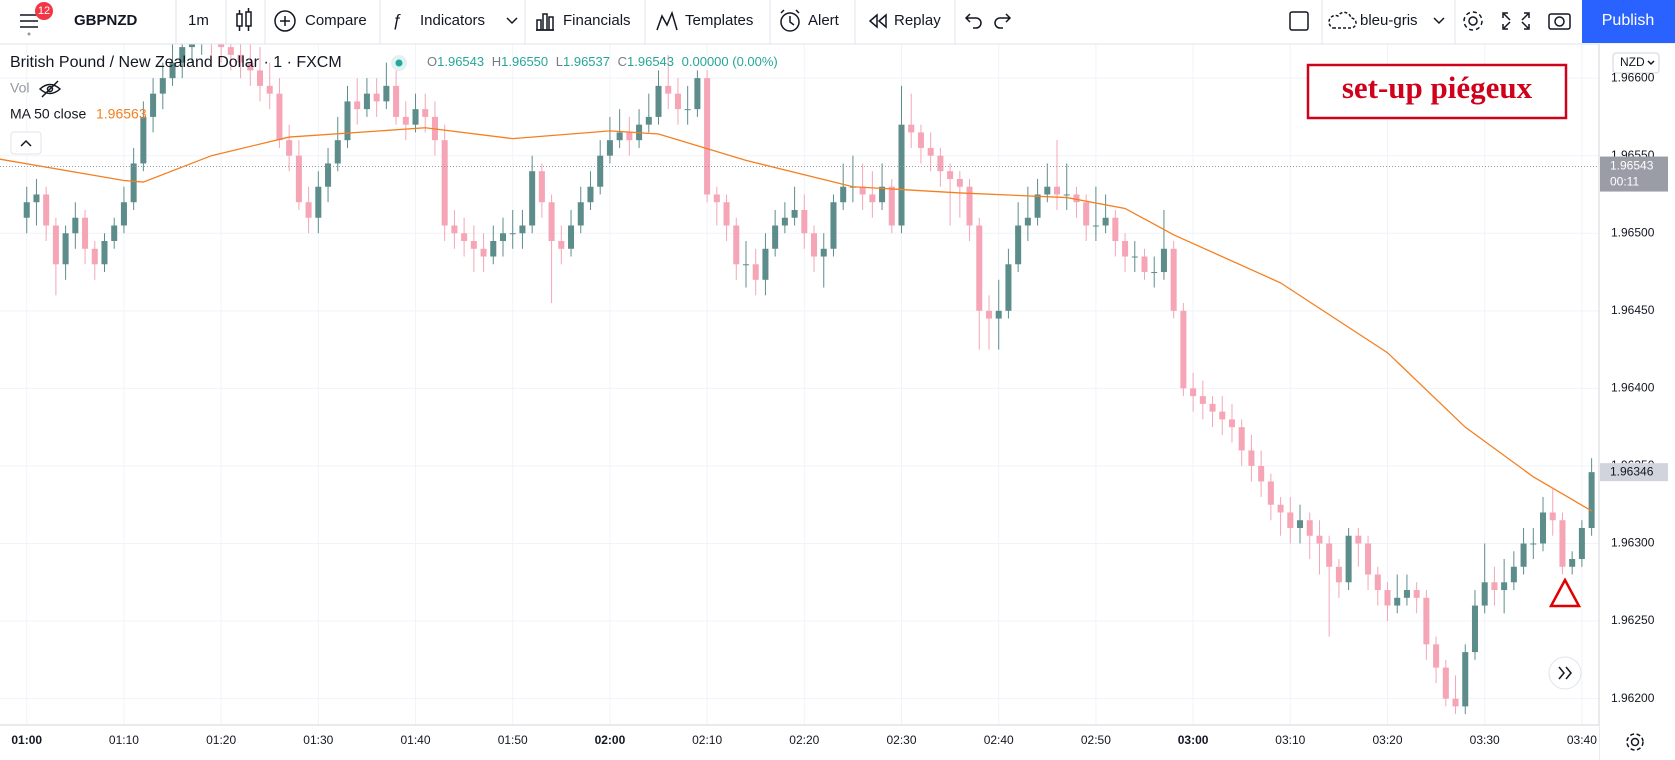 The width and height of the screenshot is (1675, 760). I want to click on publish-button, so click(1628, 21).